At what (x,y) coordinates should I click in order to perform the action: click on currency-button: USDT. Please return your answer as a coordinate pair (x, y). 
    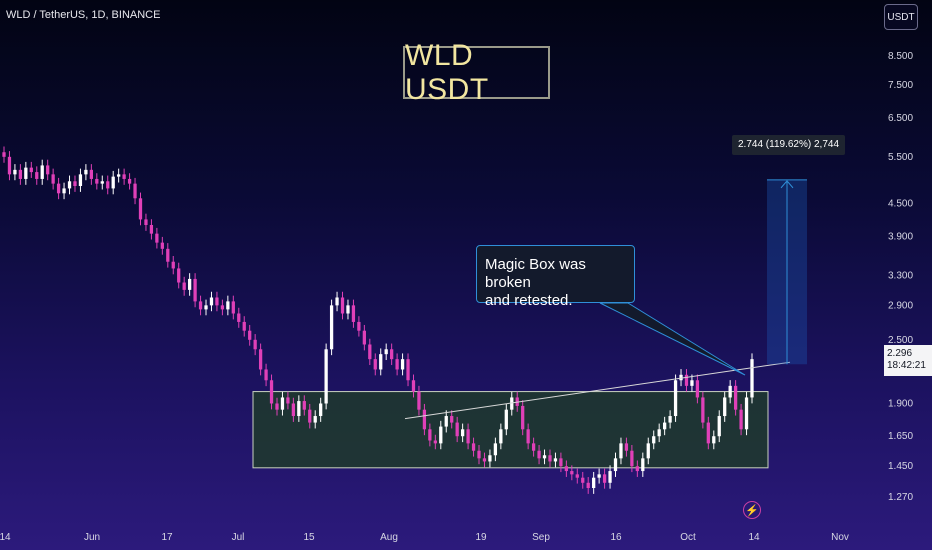
    Looking at the image, I should click on (901, 17).